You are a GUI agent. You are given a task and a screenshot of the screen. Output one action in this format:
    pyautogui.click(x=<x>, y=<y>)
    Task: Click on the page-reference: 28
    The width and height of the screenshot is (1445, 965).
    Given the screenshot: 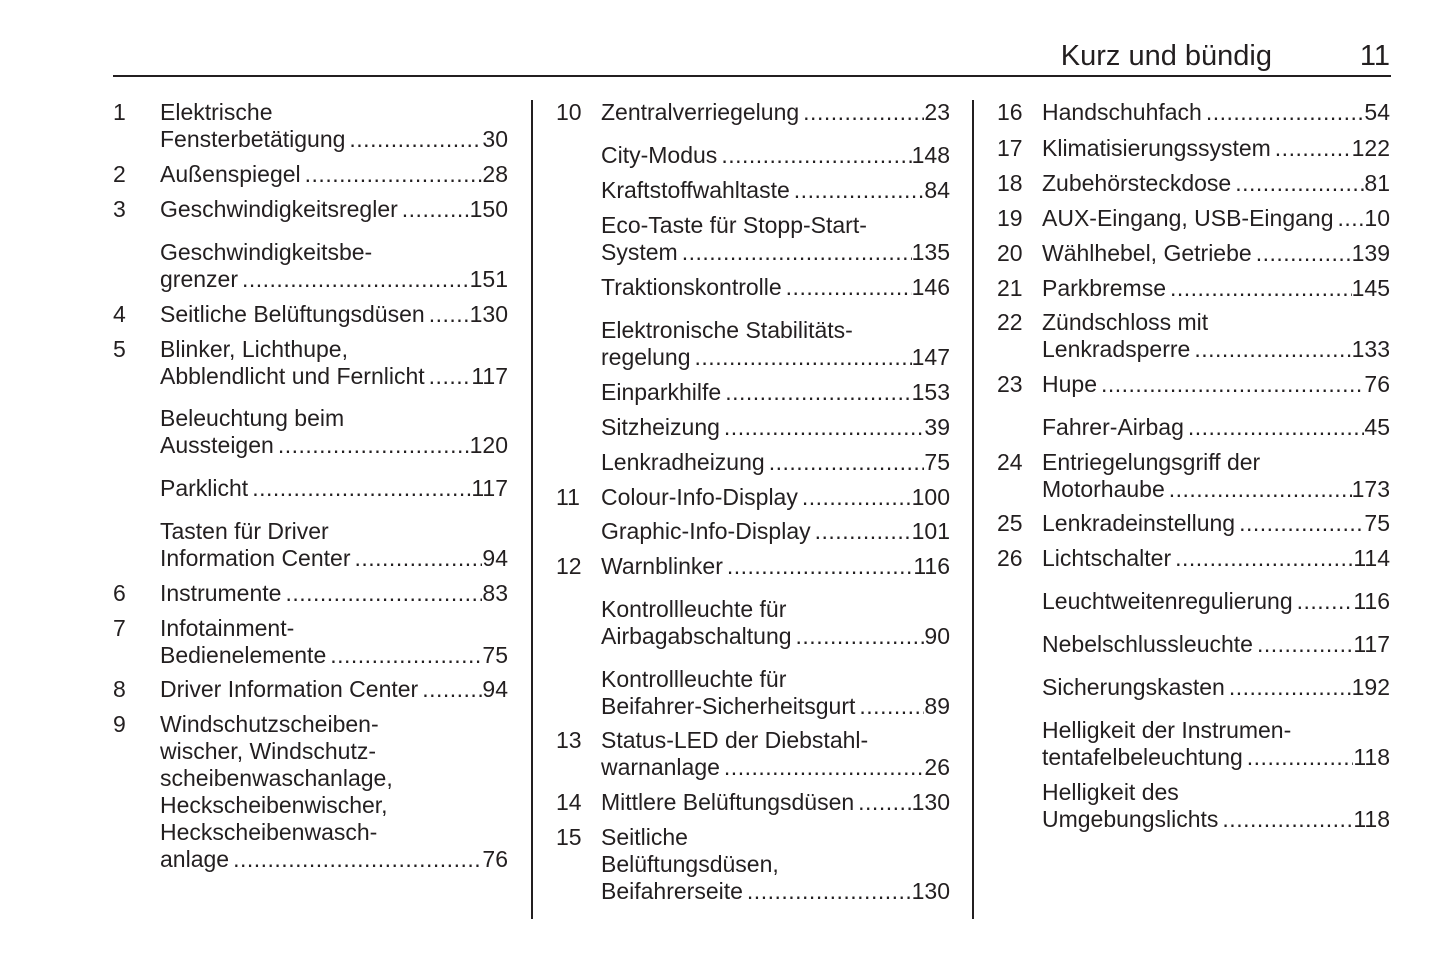 What is the action you would take?
    pyautogui.click(x=495, y=174)
    